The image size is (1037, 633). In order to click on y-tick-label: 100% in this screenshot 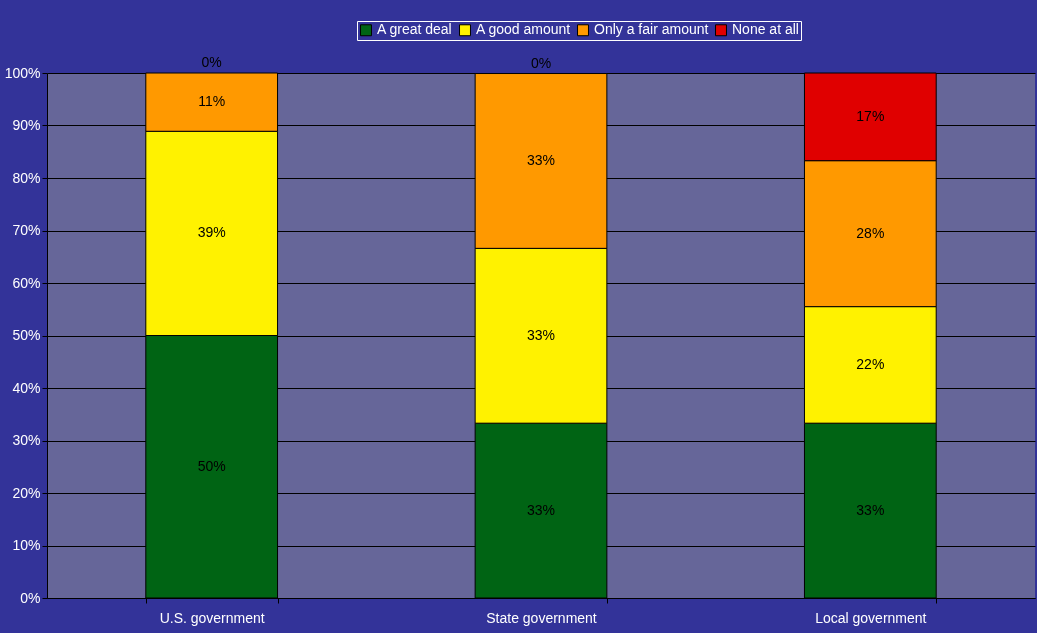, I will do `click(22, 72)`.